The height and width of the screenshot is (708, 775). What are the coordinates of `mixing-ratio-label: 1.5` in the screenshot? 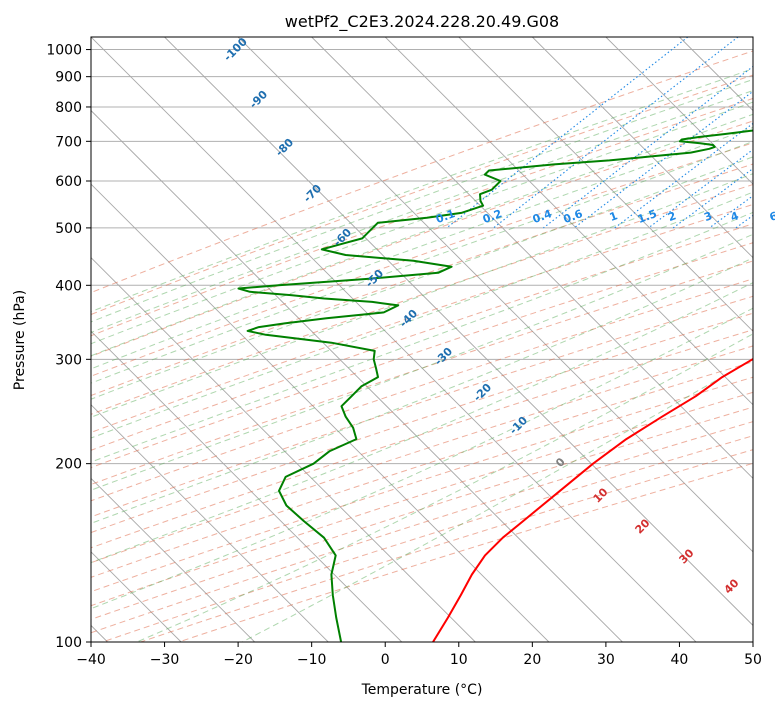 It's located at (647, 216).